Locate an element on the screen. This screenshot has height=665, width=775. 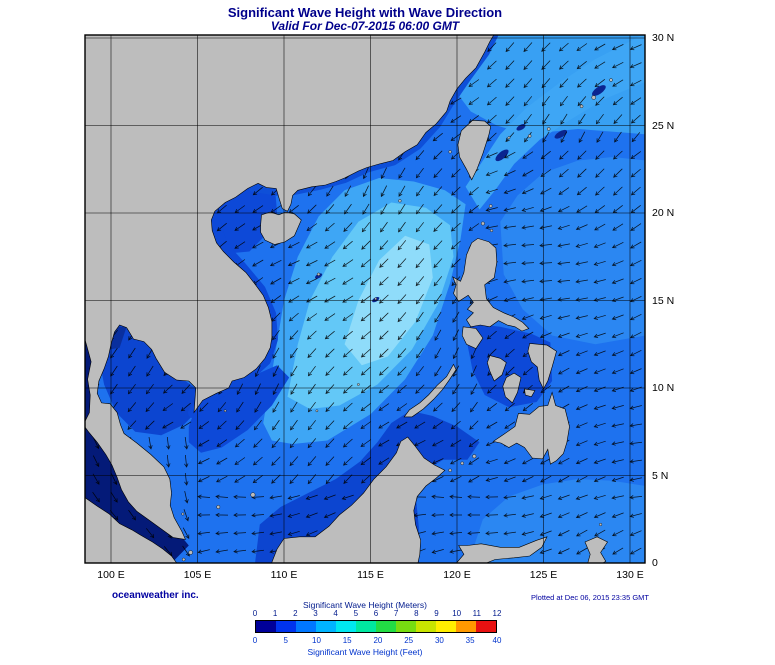
colorbar-feet-tick: 35 is located at coordinates (470, 640).